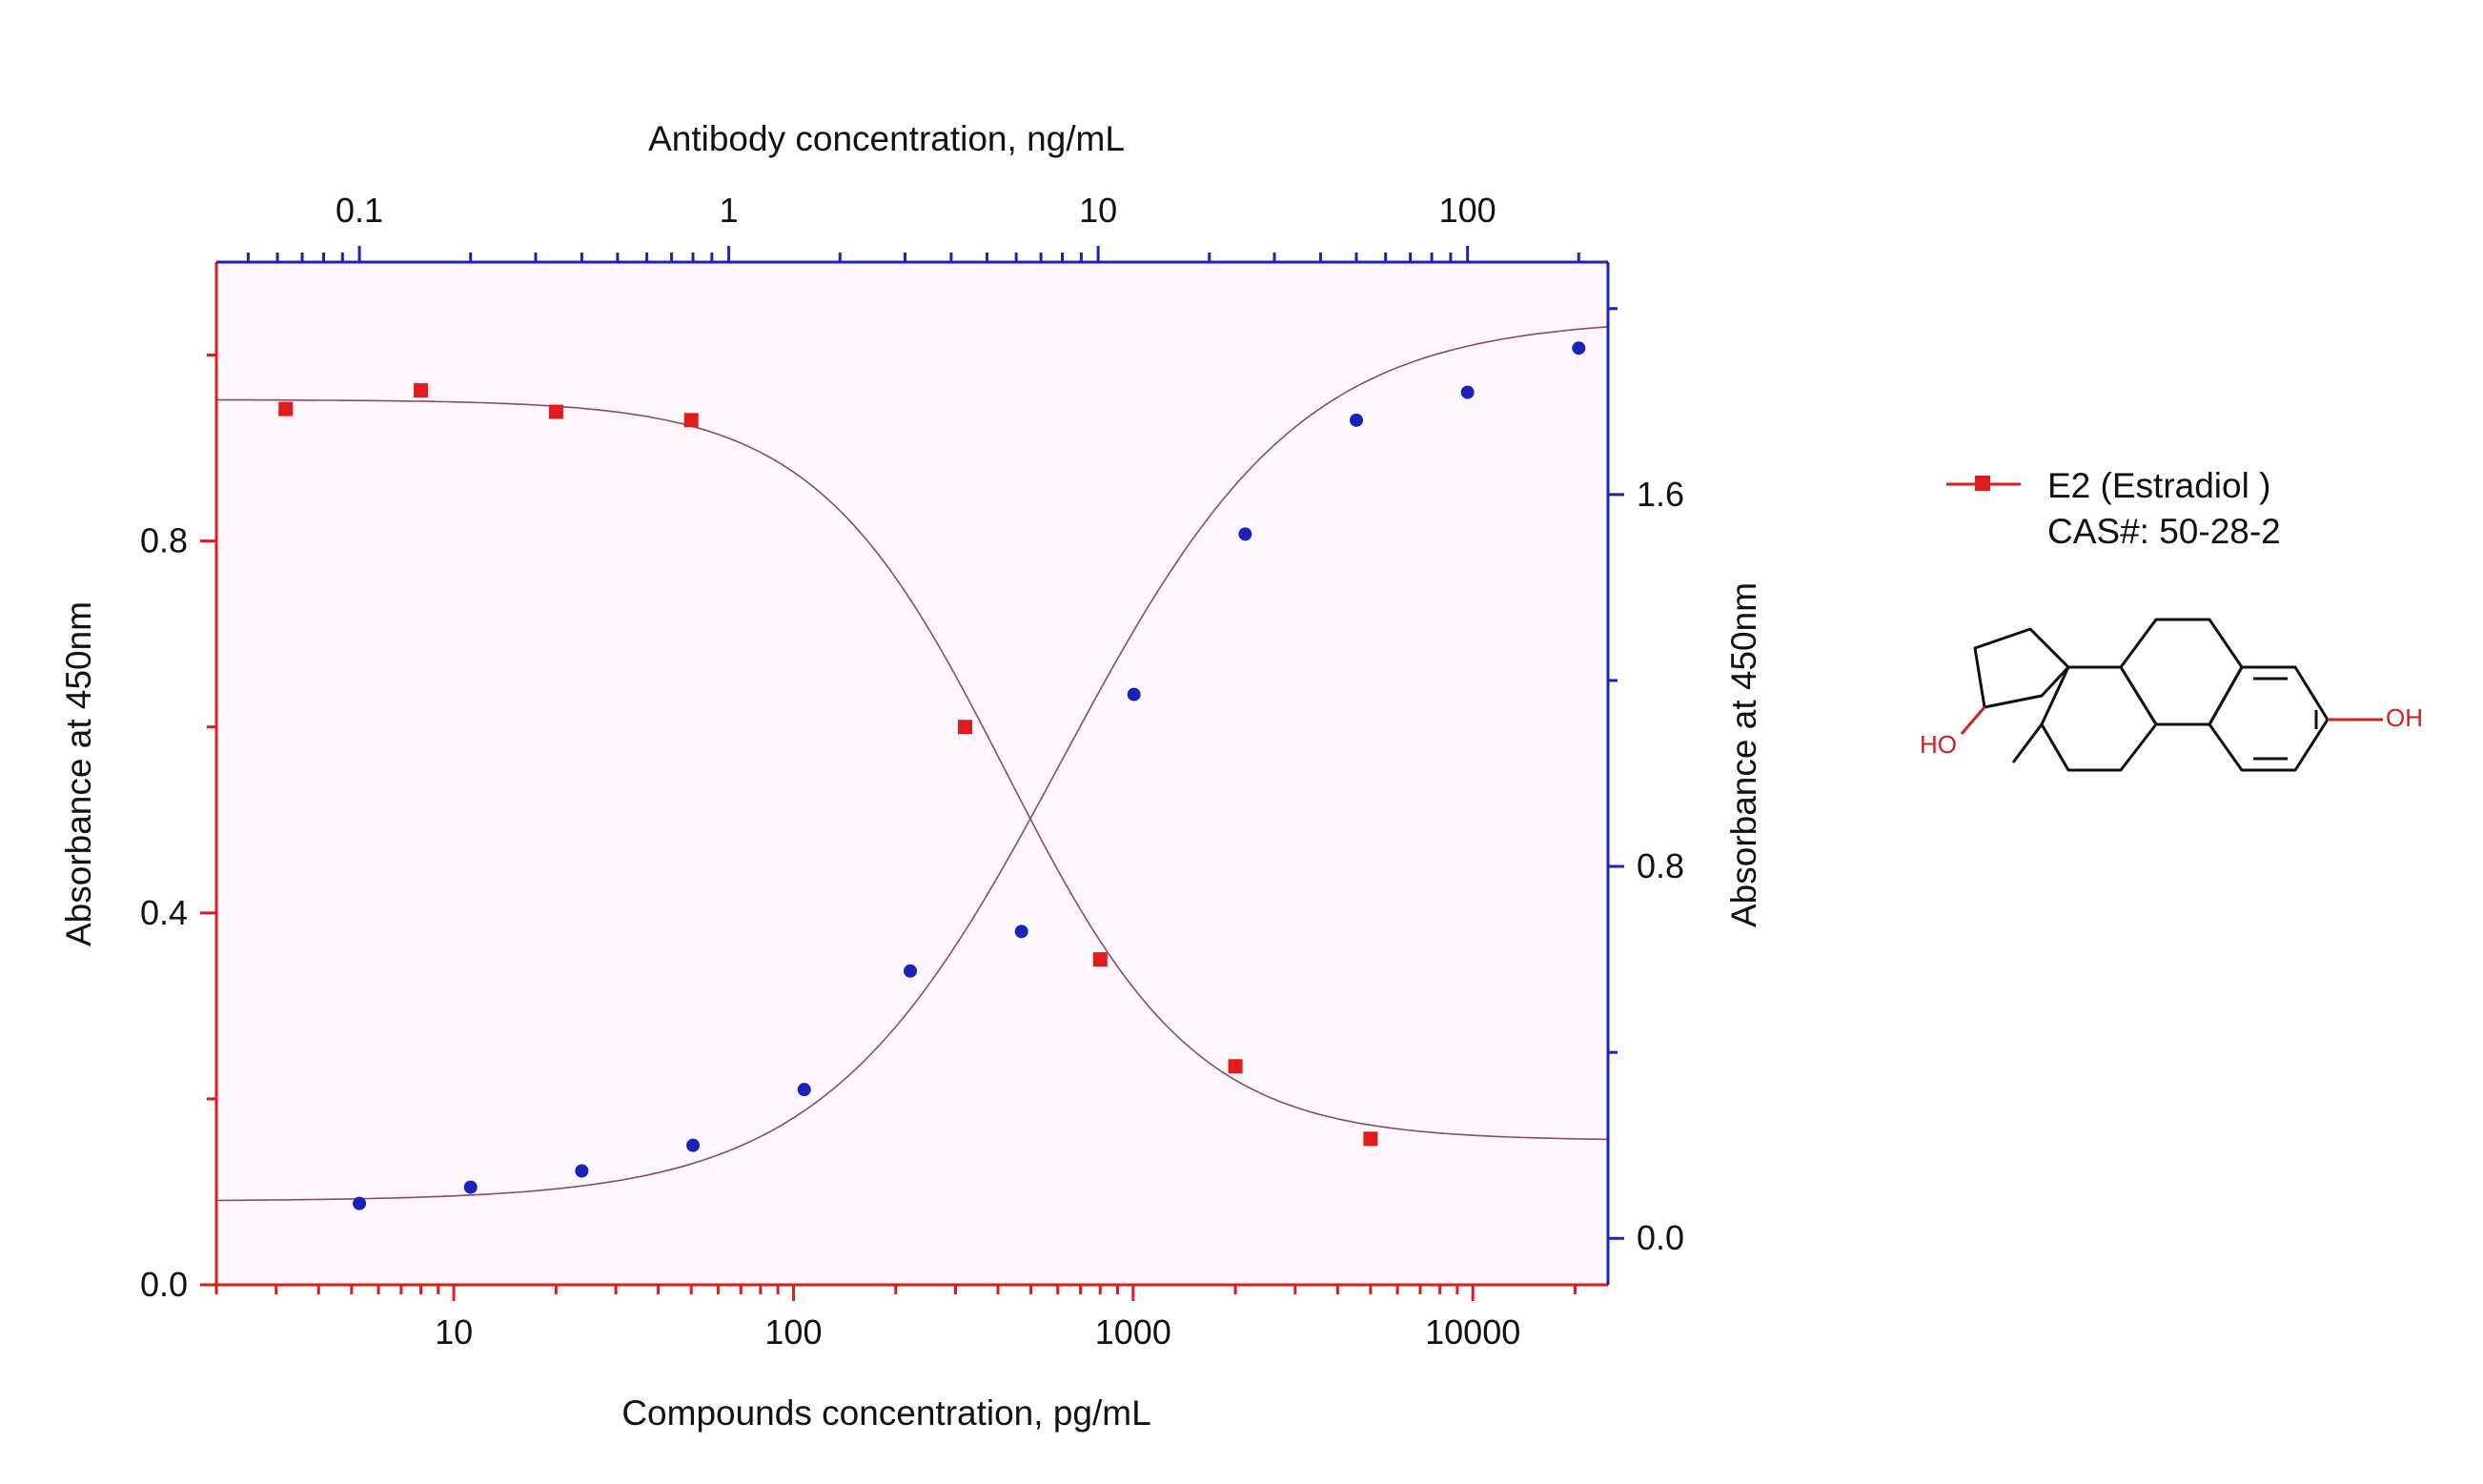 This screenshot has height=1484, width=2483. Describe the element at coordinates (1660, 1237) in the screenshot. I see `right-axis-tick-label: 0.0` at that location.